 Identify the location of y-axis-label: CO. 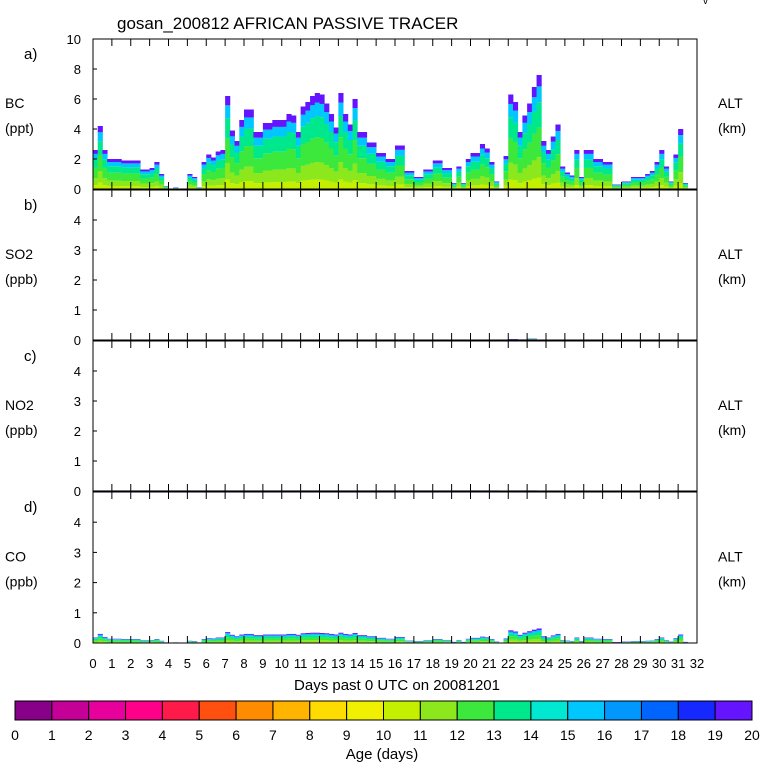
(15, 557).